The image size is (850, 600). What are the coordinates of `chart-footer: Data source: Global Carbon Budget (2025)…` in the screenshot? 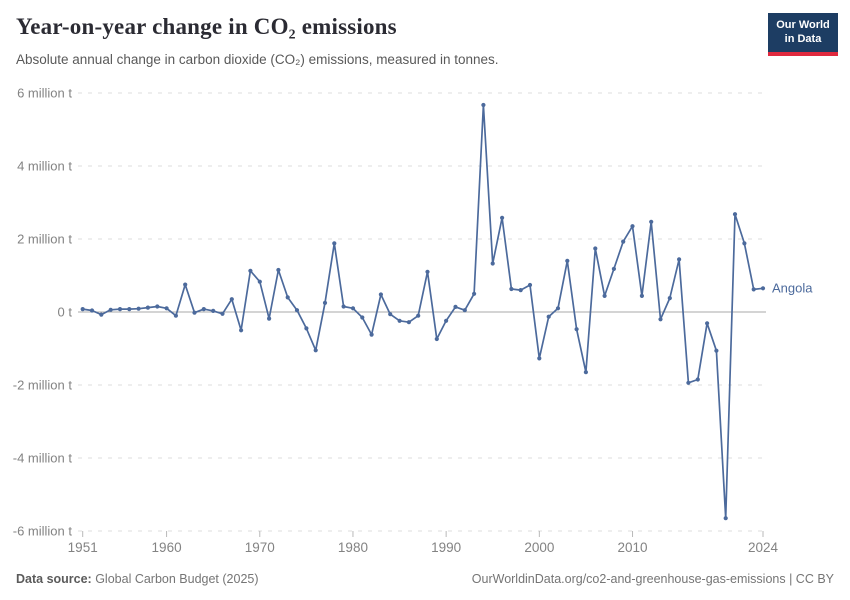 It's located at (425, 579).